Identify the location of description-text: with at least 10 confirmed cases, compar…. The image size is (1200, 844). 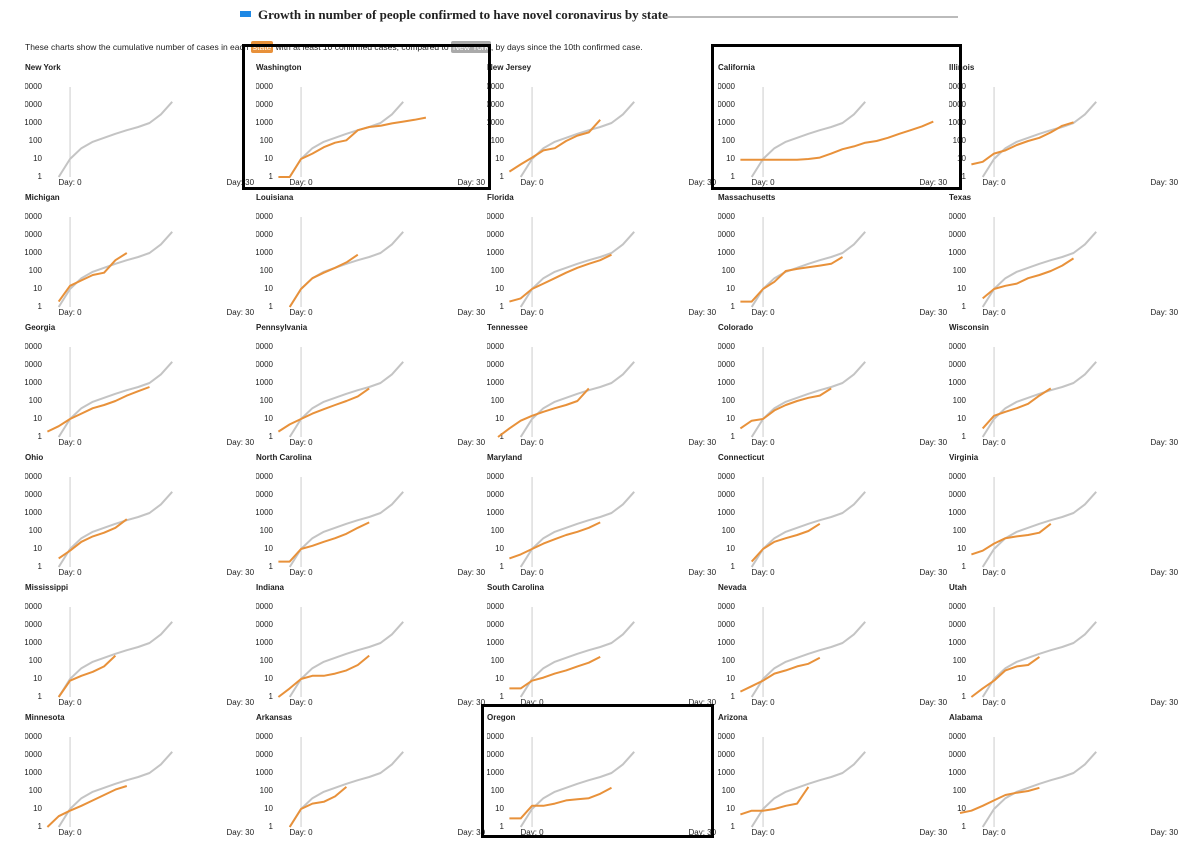
(362, 47).